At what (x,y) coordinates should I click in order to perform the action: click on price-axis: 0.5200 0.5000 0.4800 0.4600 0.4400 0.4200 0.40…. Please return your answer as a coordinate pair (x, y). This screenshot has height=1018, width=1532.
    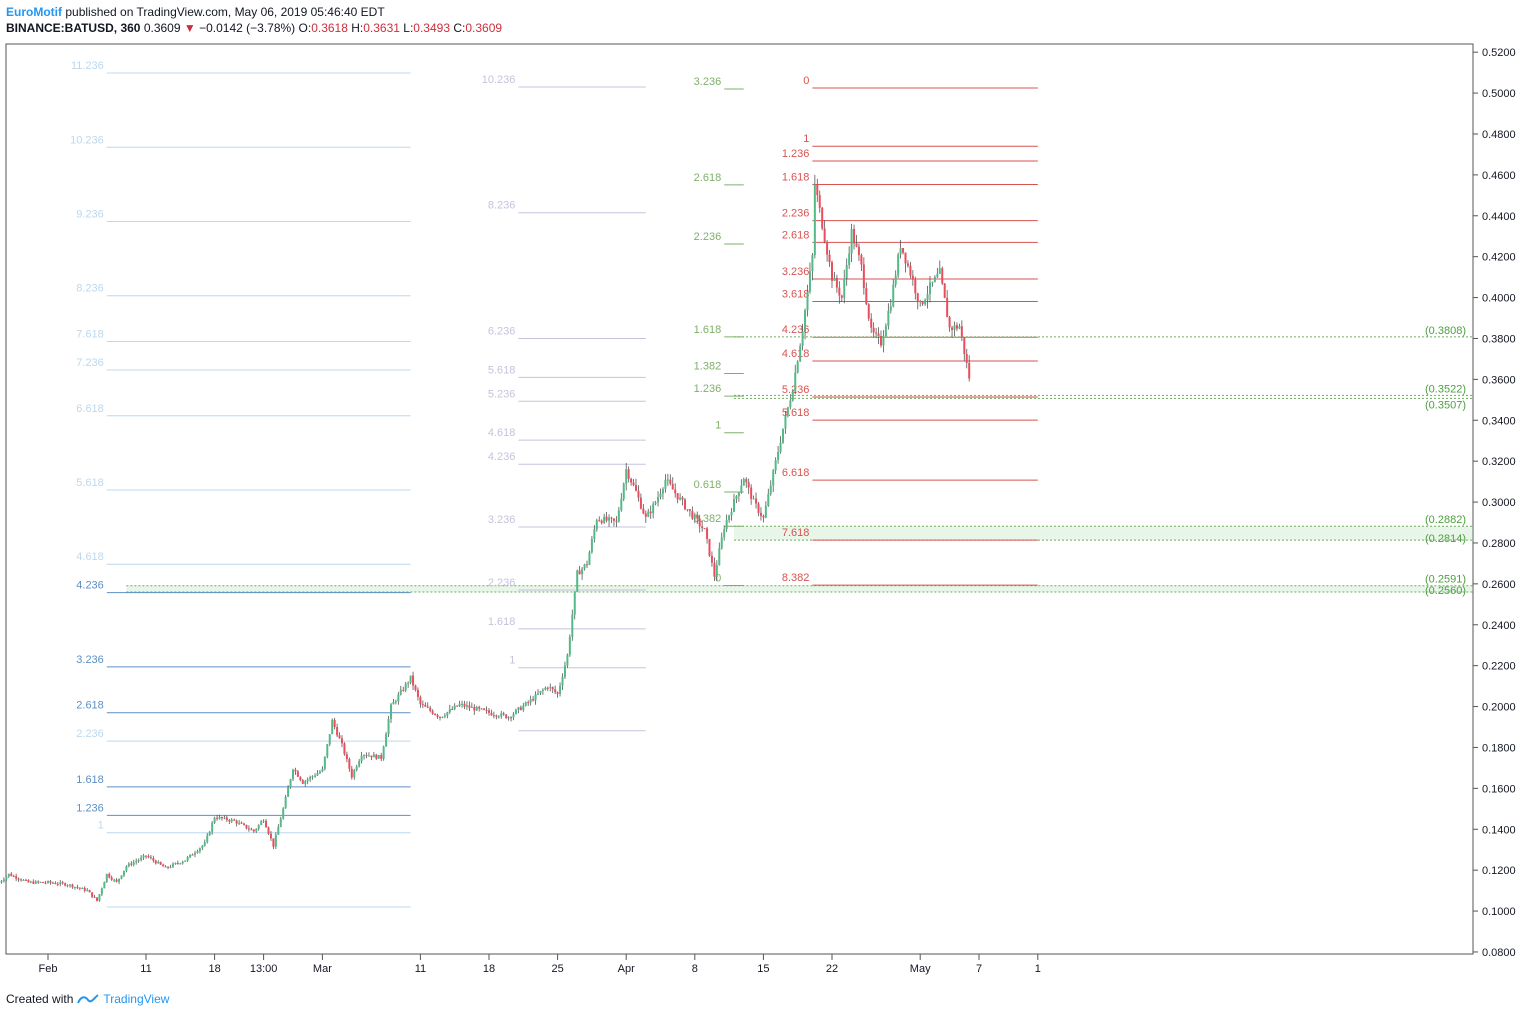
    Looking at the image, I should click on (1494, 503).